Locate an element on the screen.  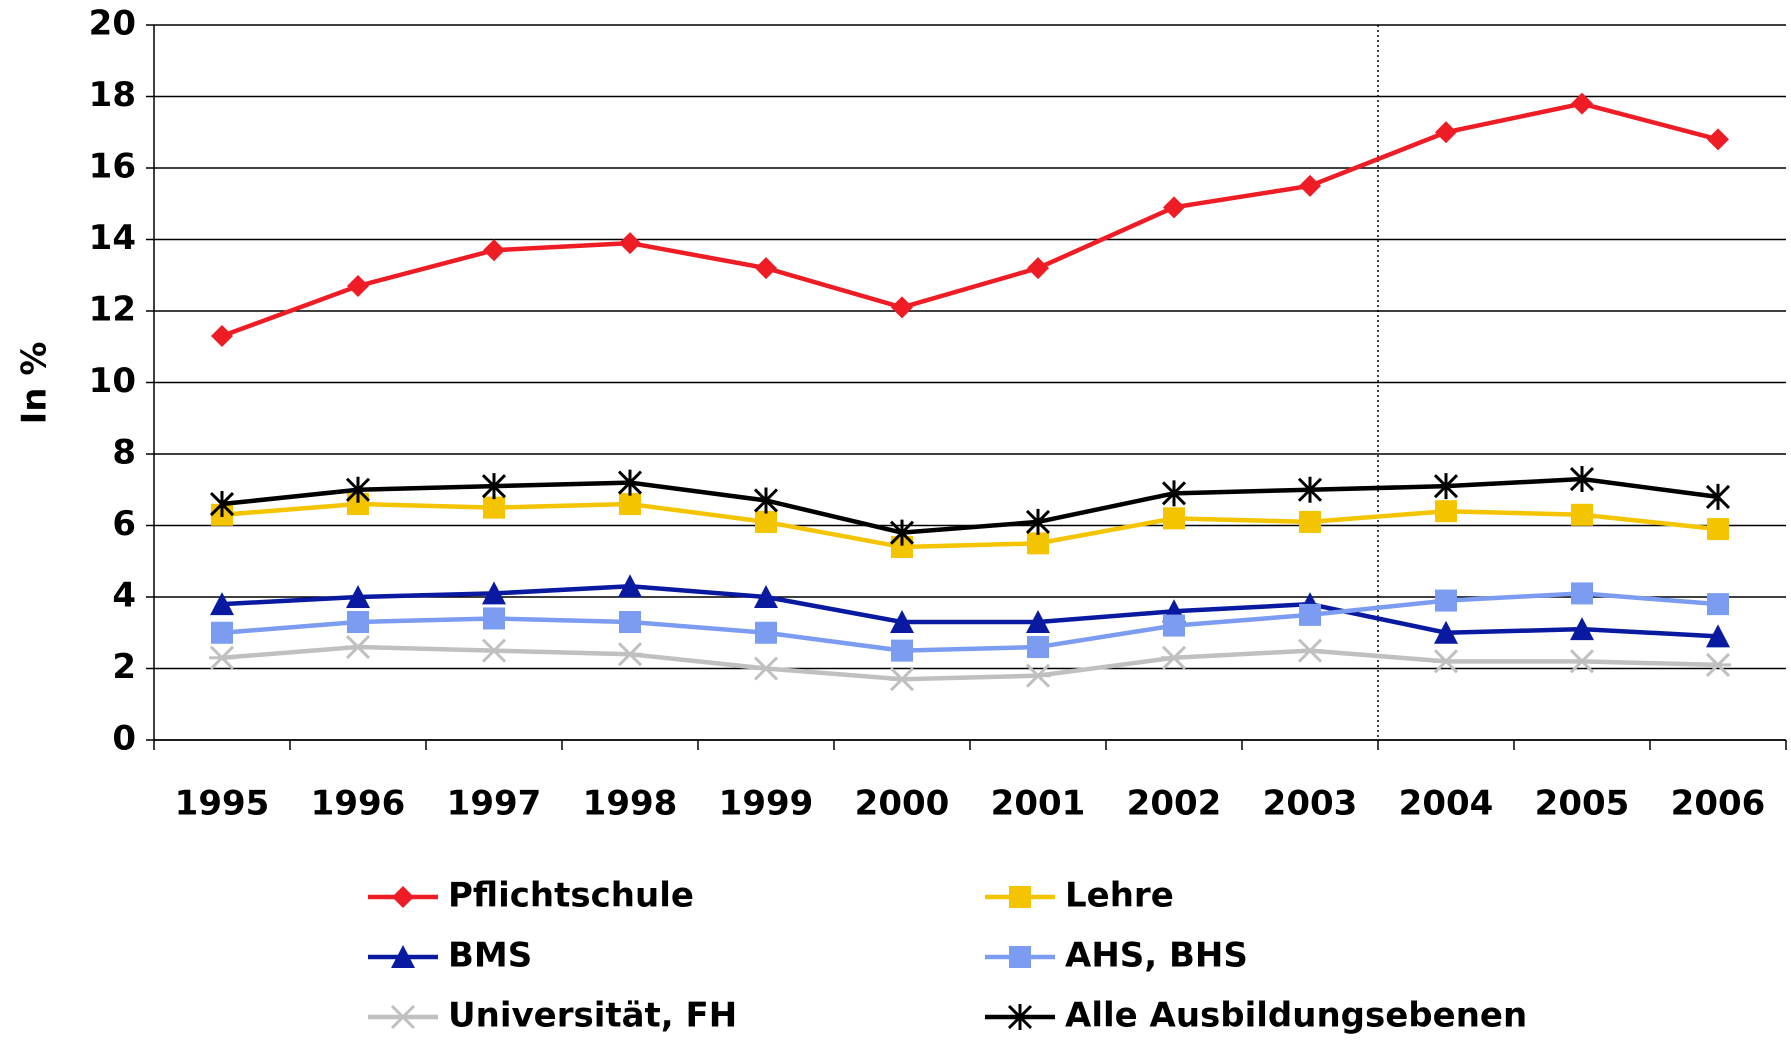
y-axis-label: In % is located at coordinates (35, 383).